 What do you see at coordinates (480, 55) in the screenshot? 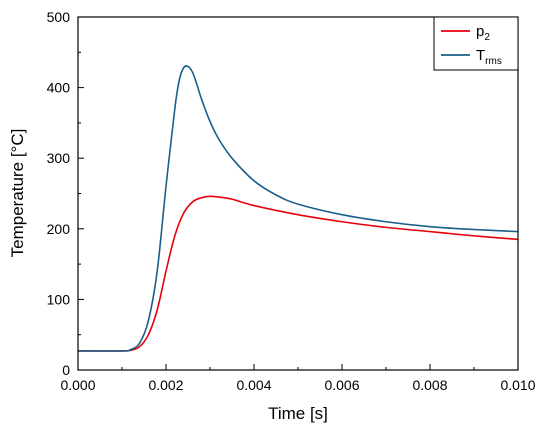
I see `legend-trms-main: T` at bounding box center [480, 55].